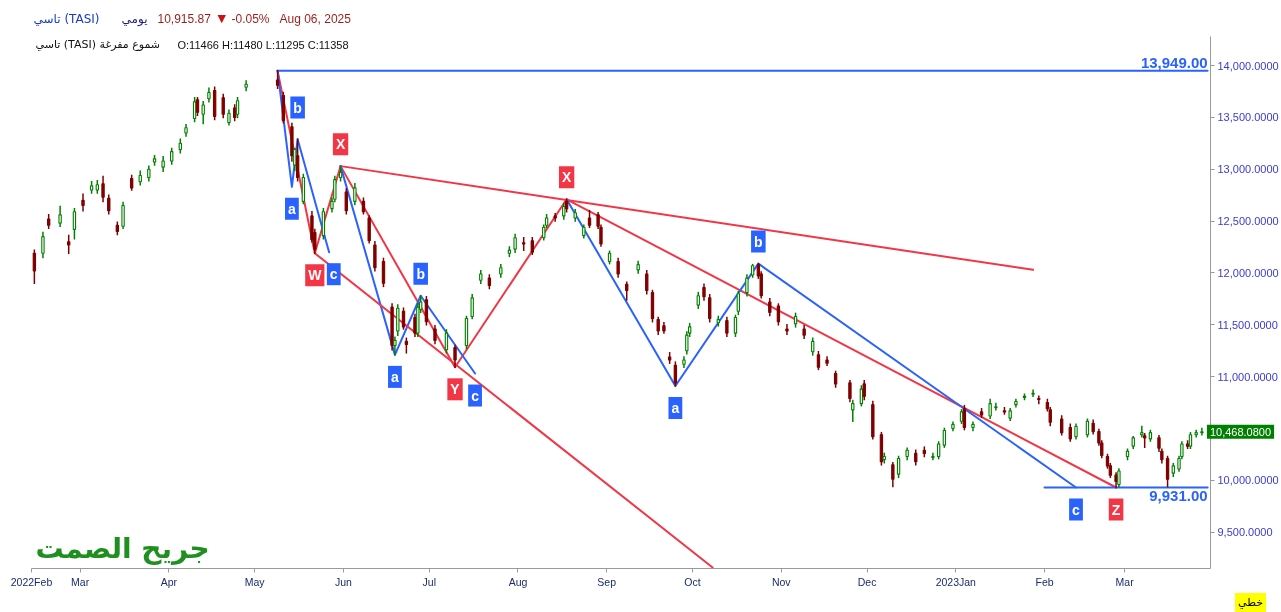  Describe the element at coordinates (1248, 117) in the screenshot. I see `y-tick-label: 13,500.0000` at that location.